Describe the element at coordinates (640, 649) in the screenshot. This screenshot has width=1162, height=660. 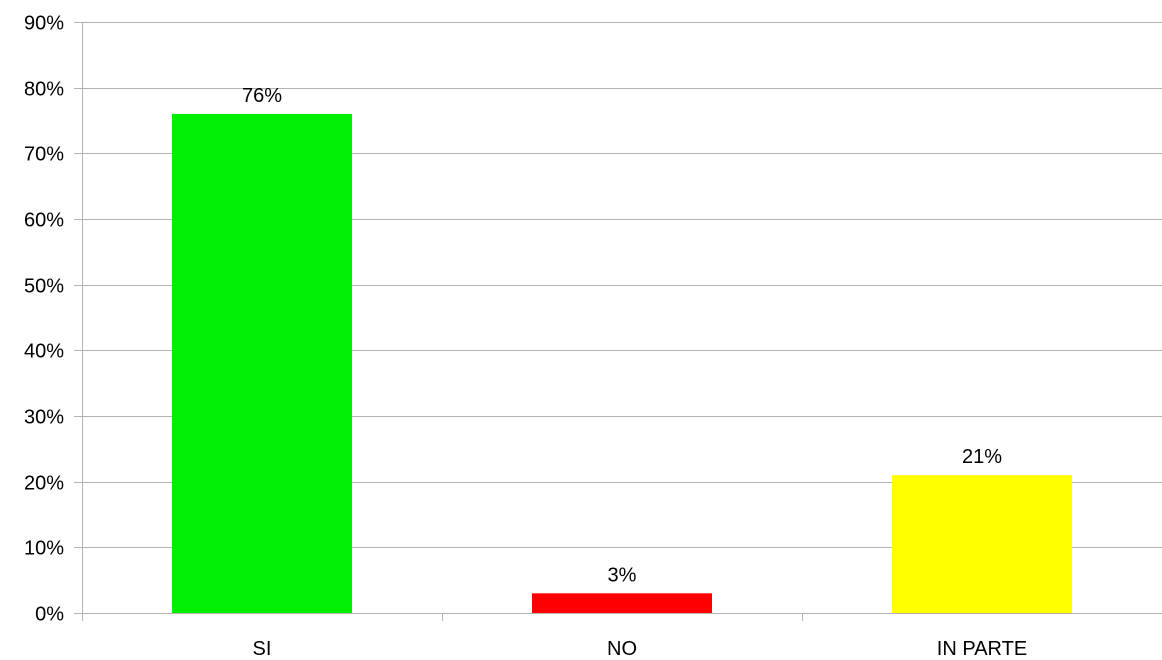
I see `x-axis-category-labels: SI NO IN PARTE` at that location.